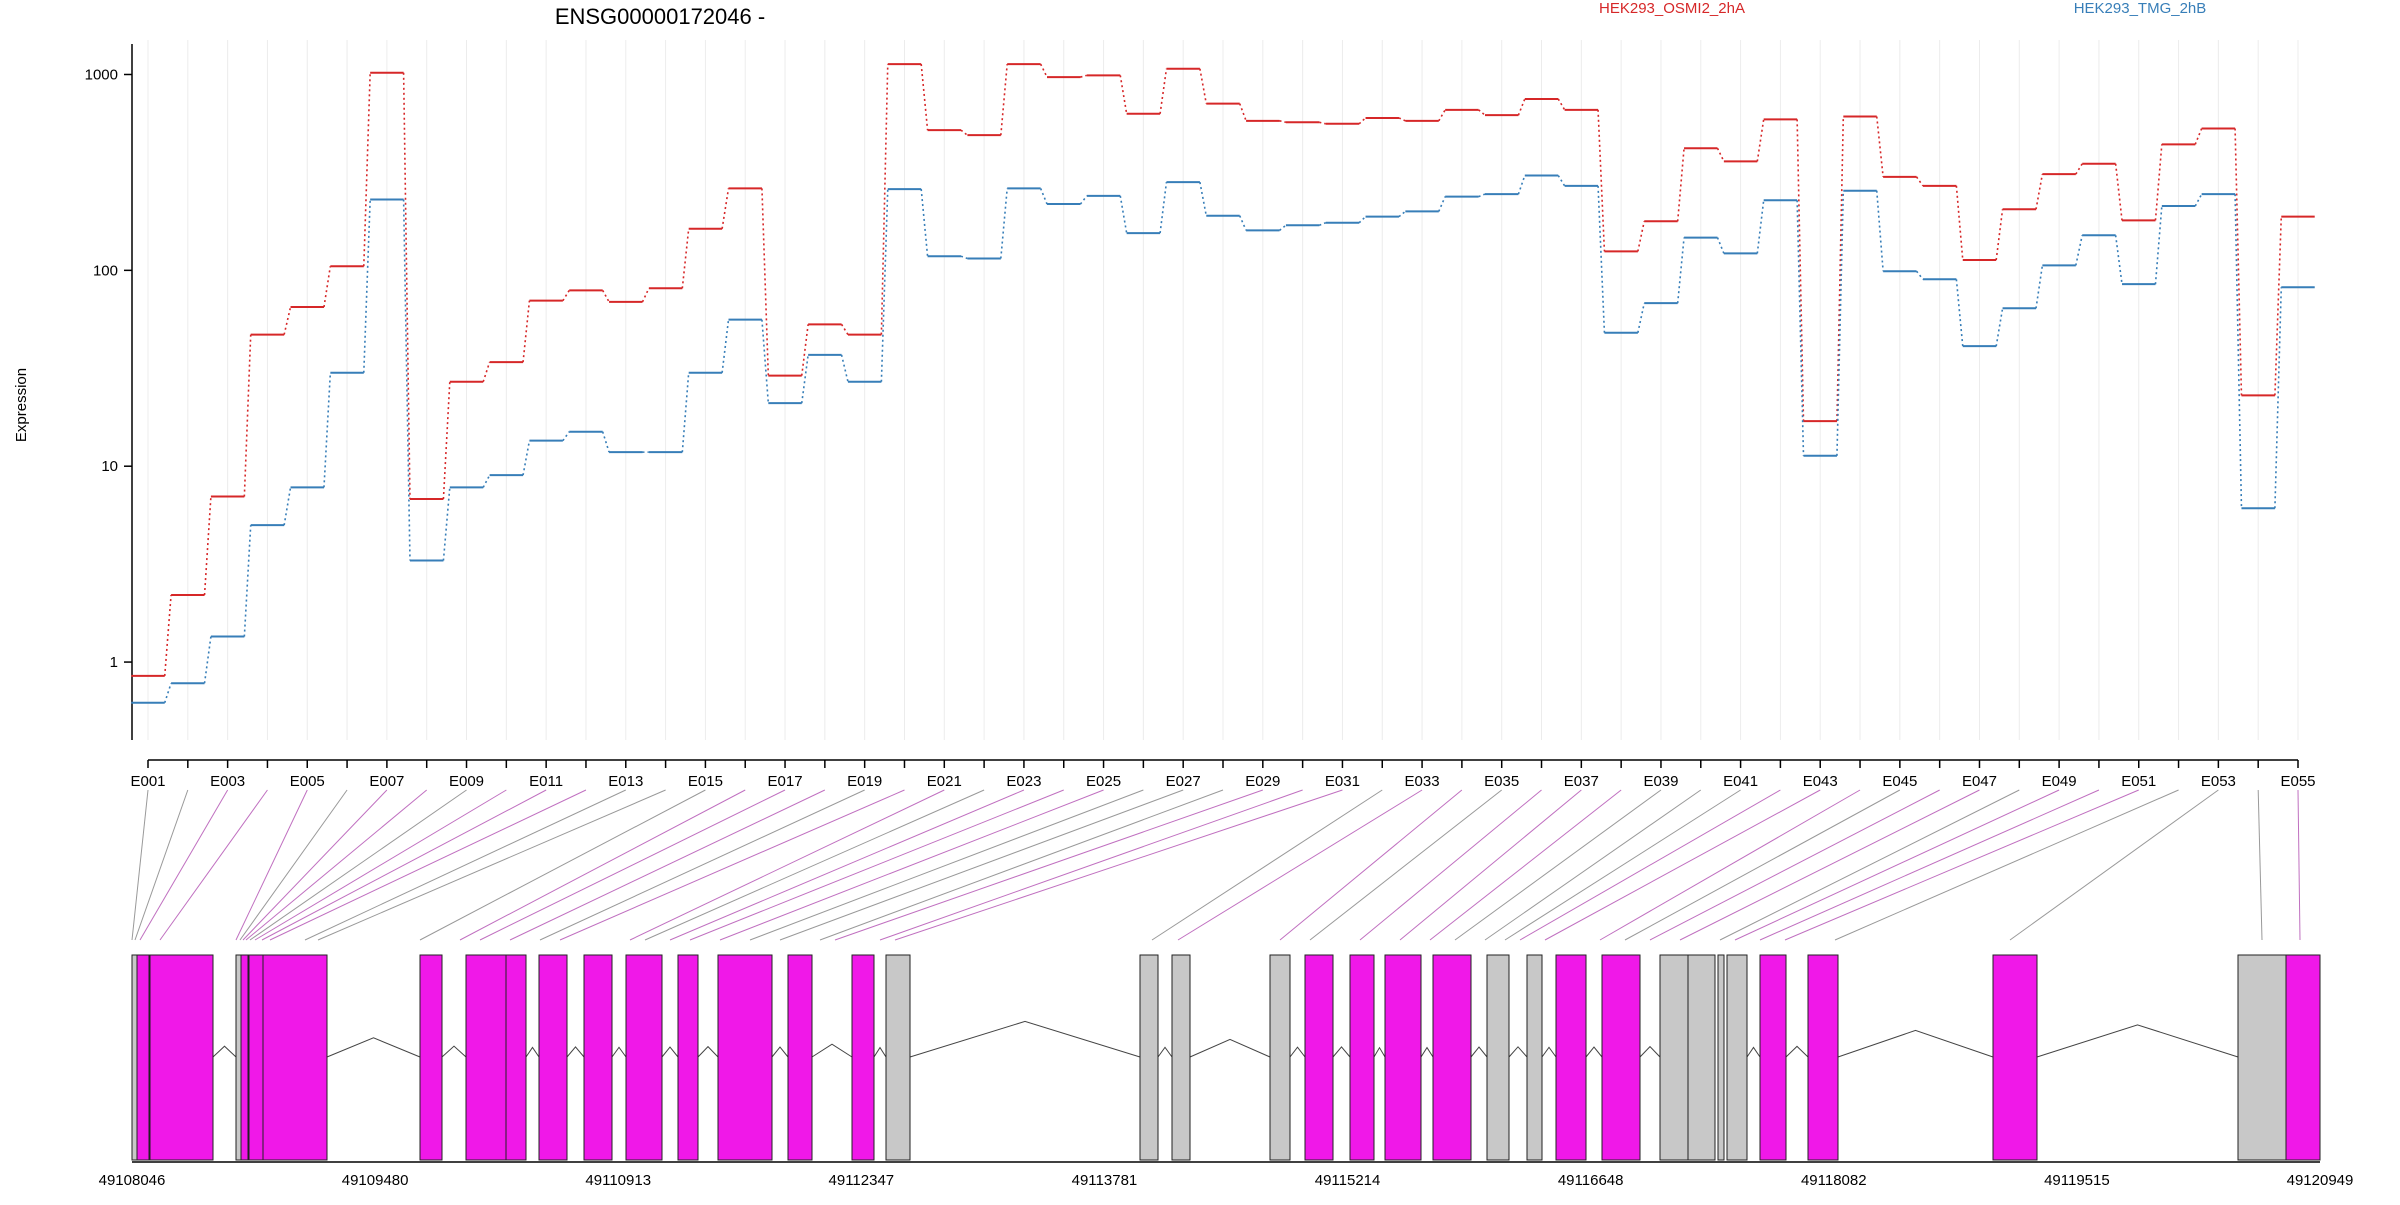 Image resolution: width=2400 pixels, height=1205 pixels. Describe the element at coordinates (862, 1180) in the screenshot. I see `genomic-coordinate-label: 49112347` at that location.